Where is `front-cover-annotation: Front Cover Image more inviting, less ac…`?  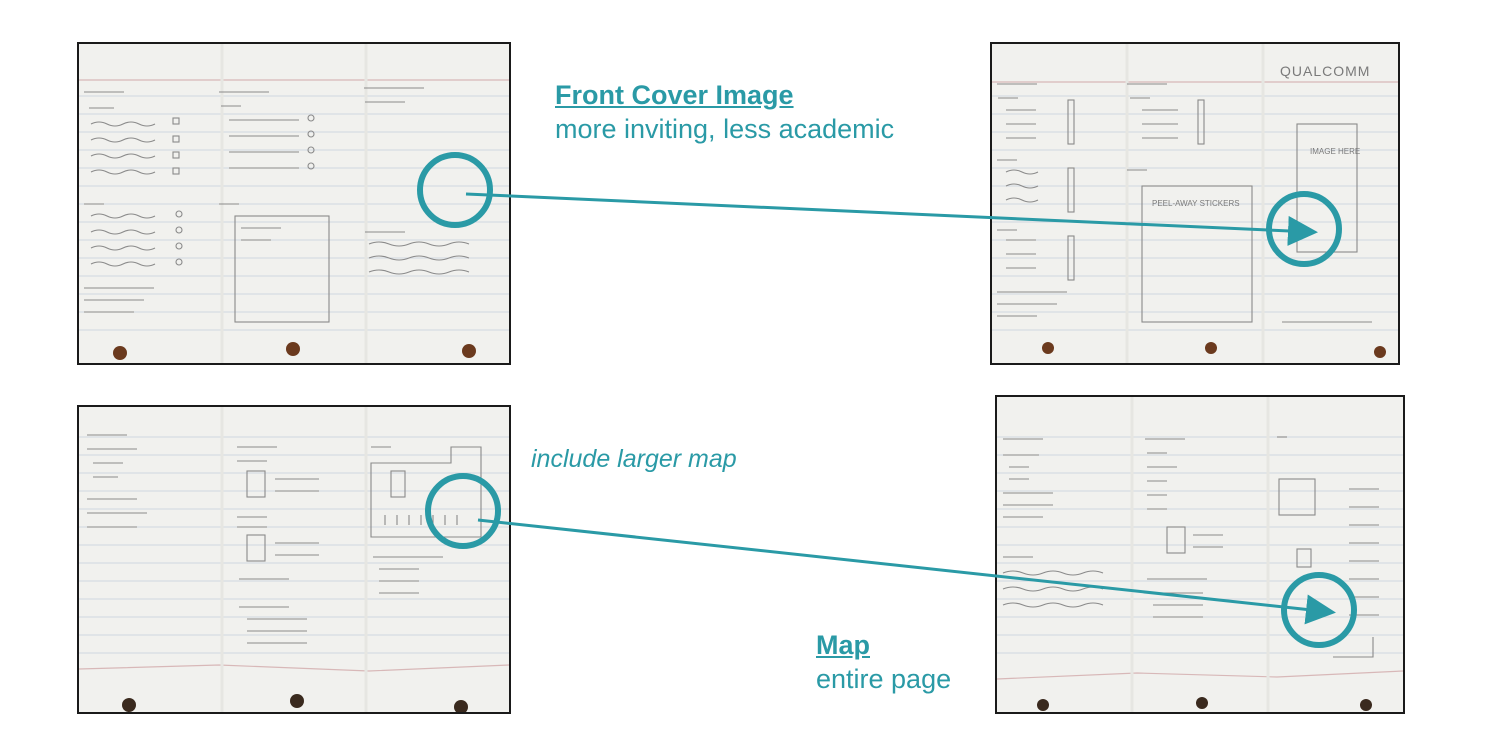
front-cover-annotation: Front Cover Image more inviting, less ac… is located at coordinates (724, 112).